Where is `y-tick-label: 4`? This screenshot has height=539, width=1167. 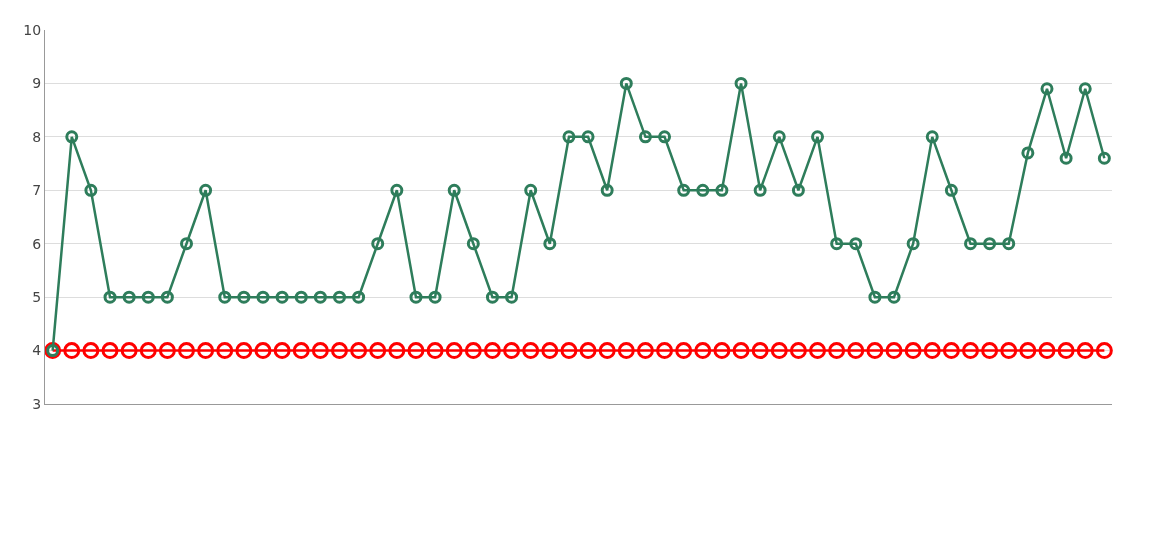 y-tick-label: 4 is located at coordinates (37, 350).